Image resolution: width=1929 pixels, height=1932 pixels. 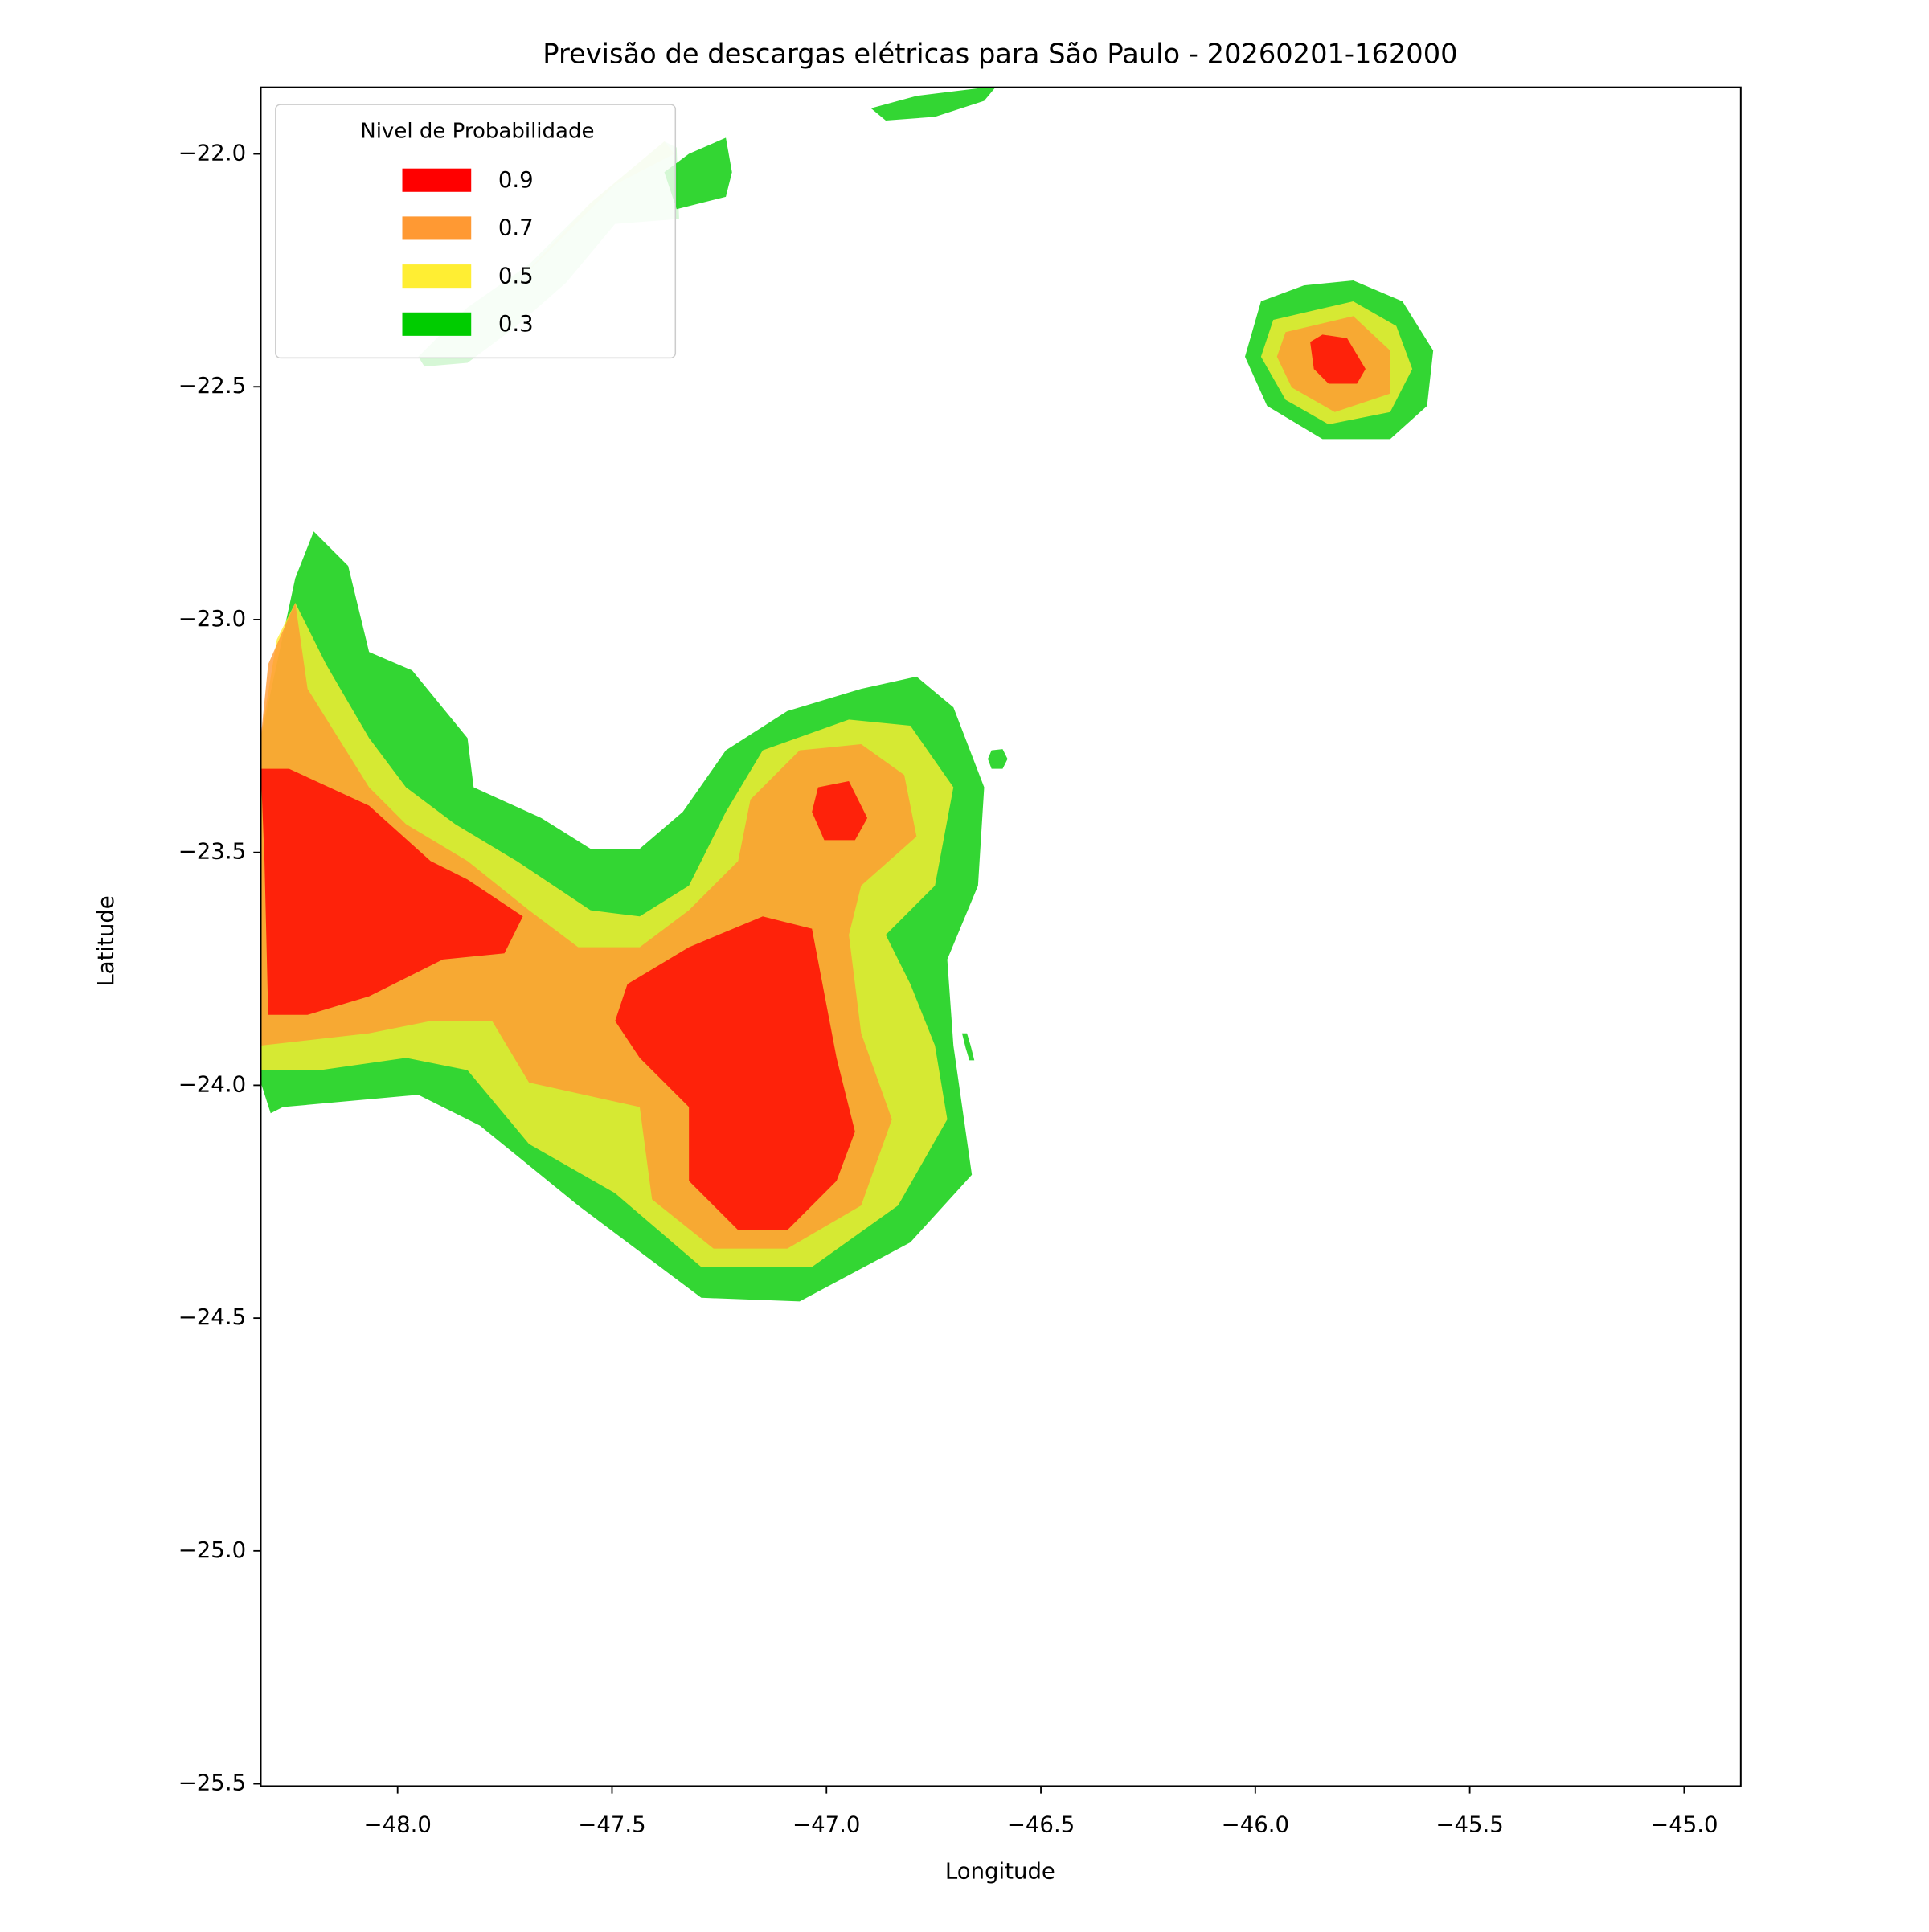 What do you see at coordinates (516, 228) in the screenshot?
I see `legend-label: 0.7` at bounding box center [516, 228].